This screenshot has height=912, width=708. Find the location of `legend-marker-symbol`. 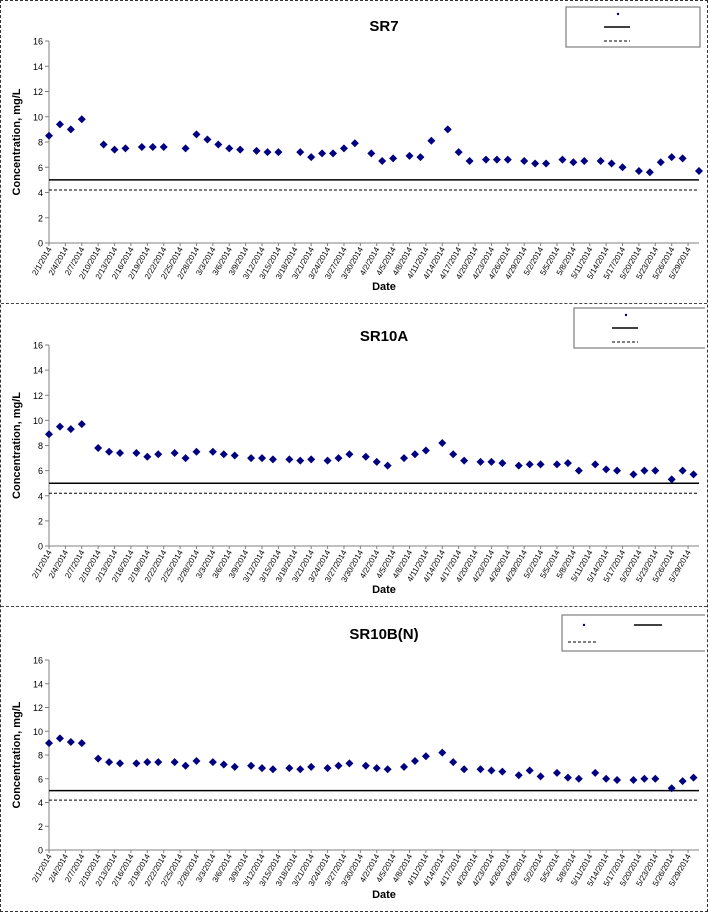

legend-marker-symbol is located at coordinates (584, 625).